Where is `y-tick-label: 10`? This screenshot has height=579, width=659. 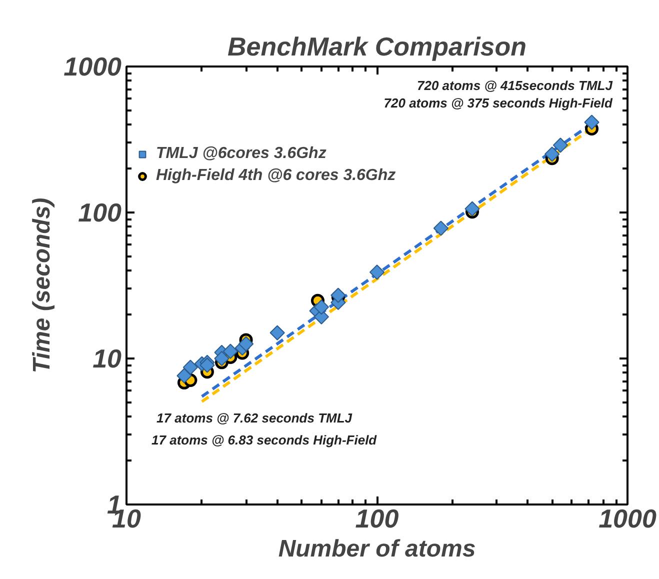
y-tick-label: 10 is located at coordinates (107, 359).